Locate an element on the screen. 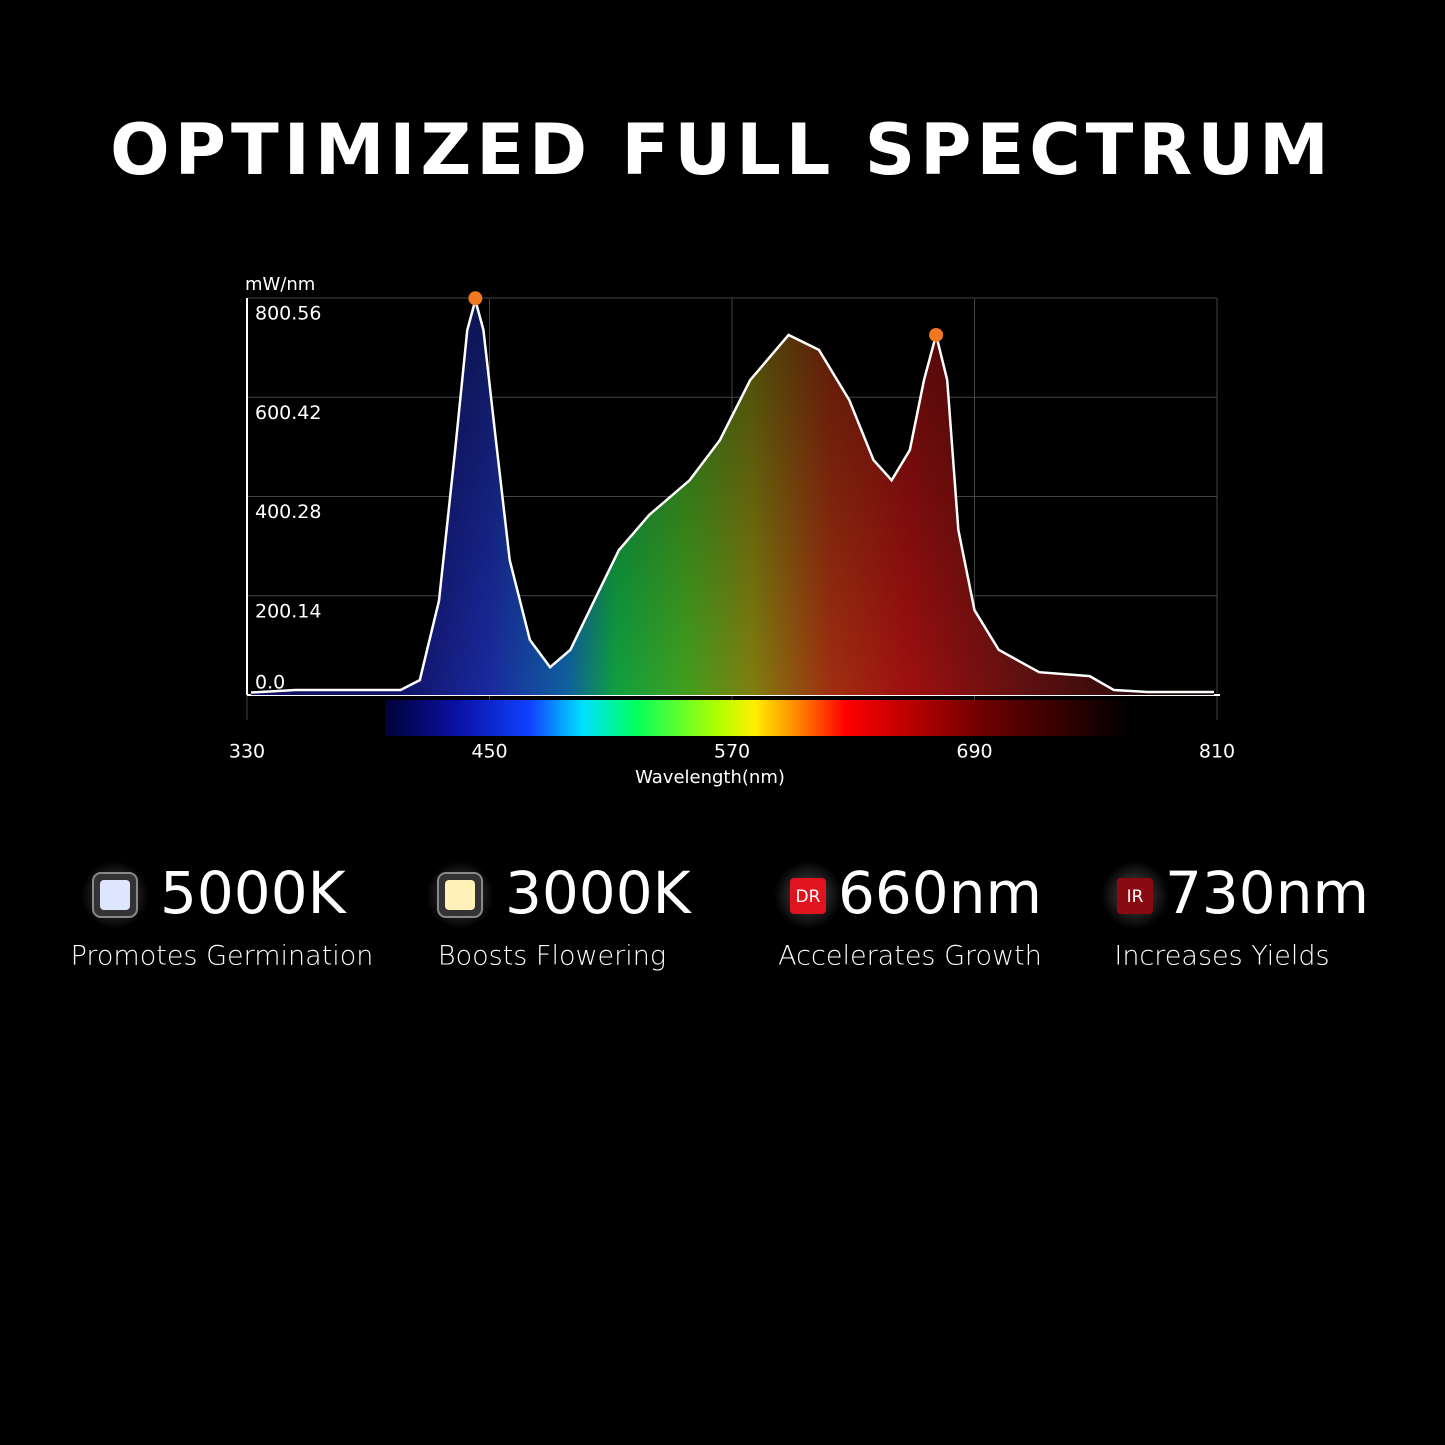 The height and width of the screenshot is (1445, 1445). spectrum-bar is located at coordinates (757, 718).